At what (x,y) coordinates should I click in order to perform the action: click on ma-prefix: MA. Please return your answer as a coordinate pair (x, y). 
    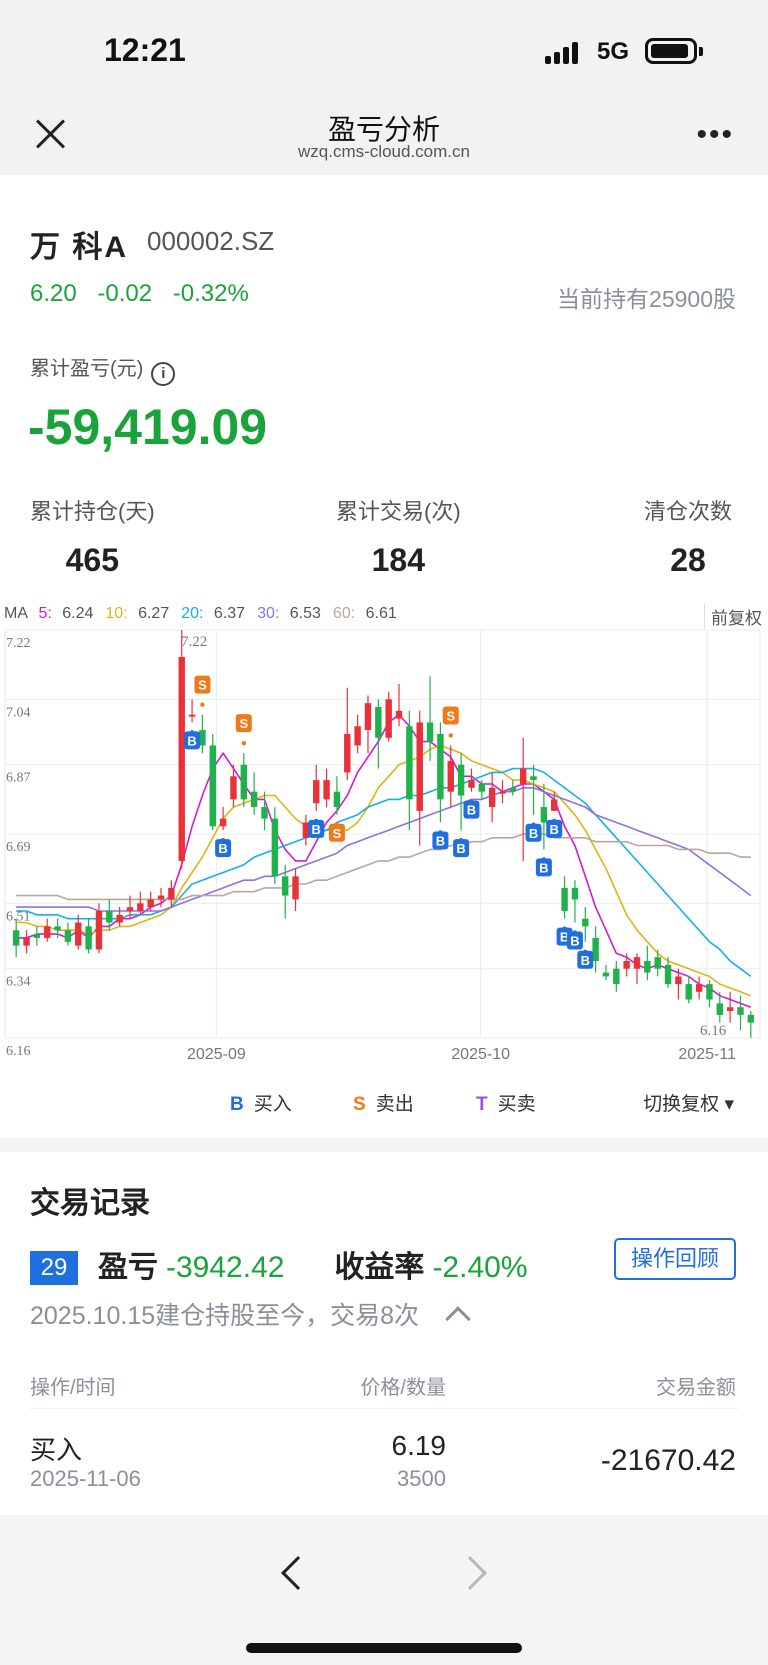
    Looking at the image, I should click on (16, 613).